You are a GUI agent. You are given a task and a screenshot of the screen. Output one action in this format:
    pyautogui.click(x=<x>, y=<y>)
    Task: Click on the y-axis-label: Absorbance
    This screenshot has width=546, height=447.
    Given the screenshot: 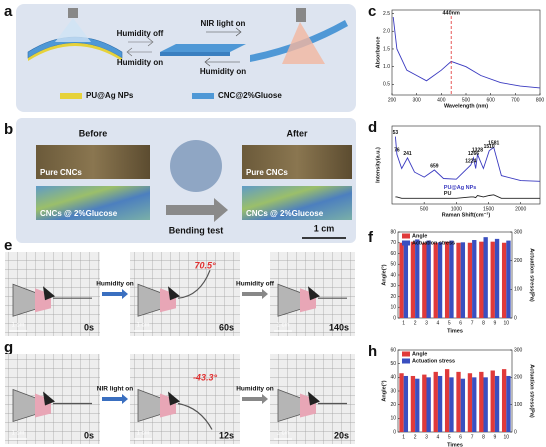 What is the action you would take?
    pyautogui.click(x=378, y=53)
    